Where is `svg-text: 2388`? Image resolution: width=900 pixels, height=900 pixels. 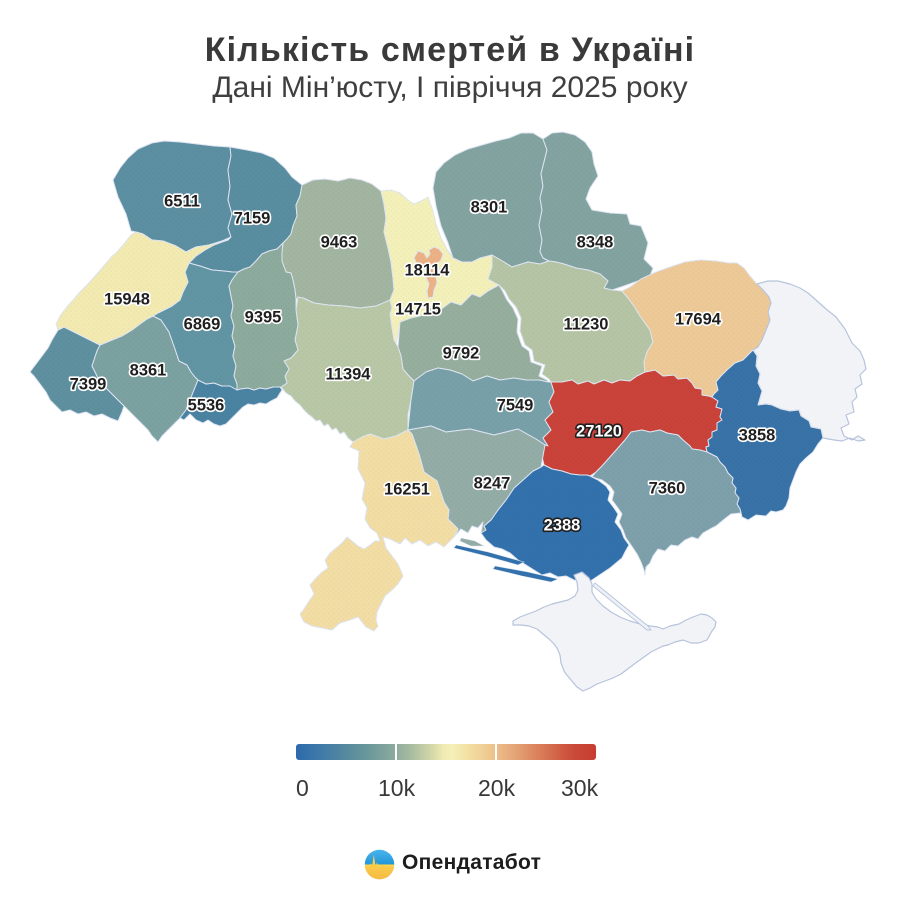 svg-text: 2388 is located at coordinates (562, 525).